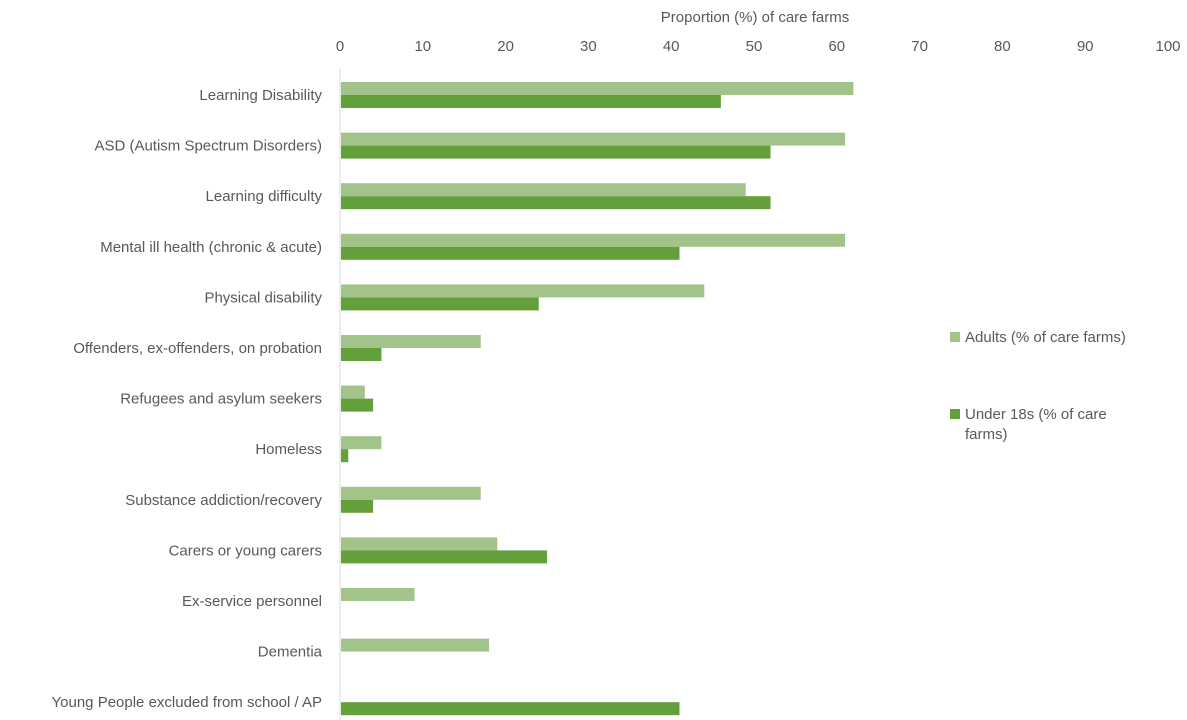 The image size is (1187, 720). I want to click on x-tick-label: 10, so click(422, 46).